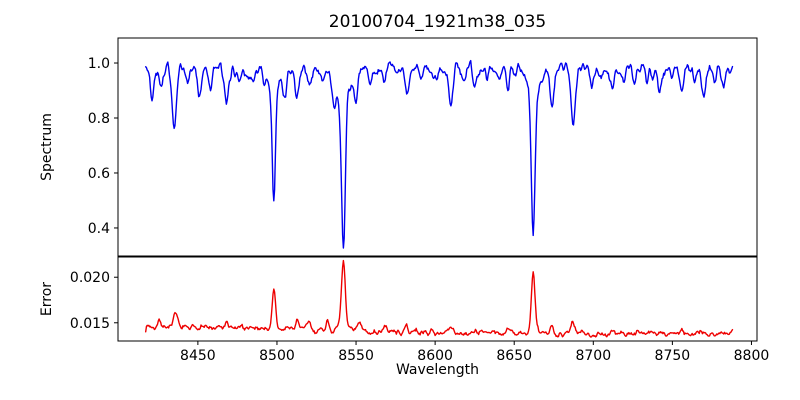 This screenshot has width=800, height=400. Describe the element at coordinates (673, 356) in the screenshot. I see `x-tick-label: 8750` at that location.